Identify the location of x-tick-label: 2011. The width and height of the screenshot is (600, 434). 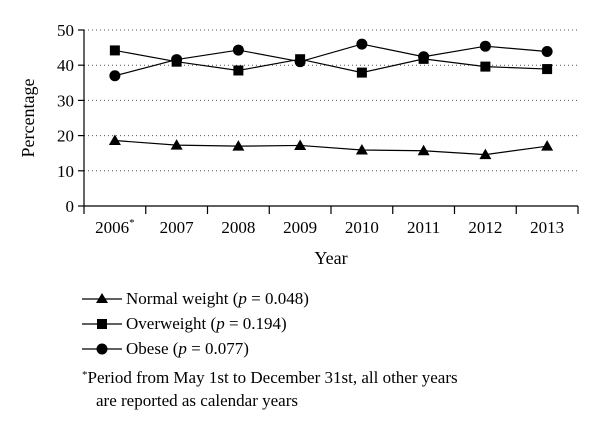
(423, 227).